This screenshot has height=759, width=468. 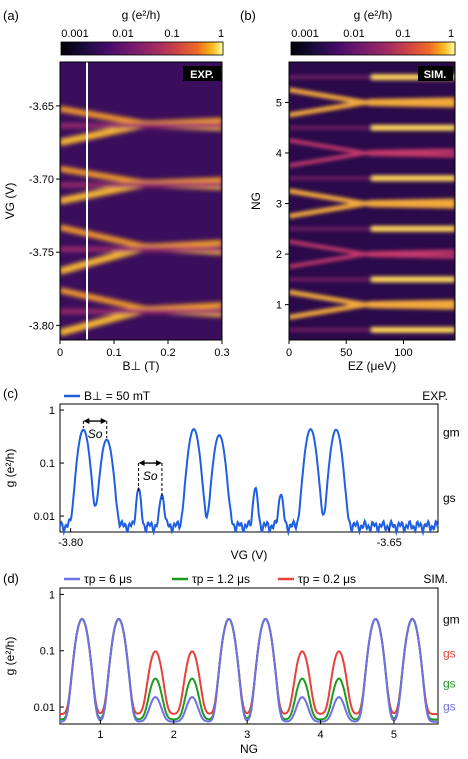 I want to click on colorbar-b-tick-3: 1, so click(x=451, y=34).